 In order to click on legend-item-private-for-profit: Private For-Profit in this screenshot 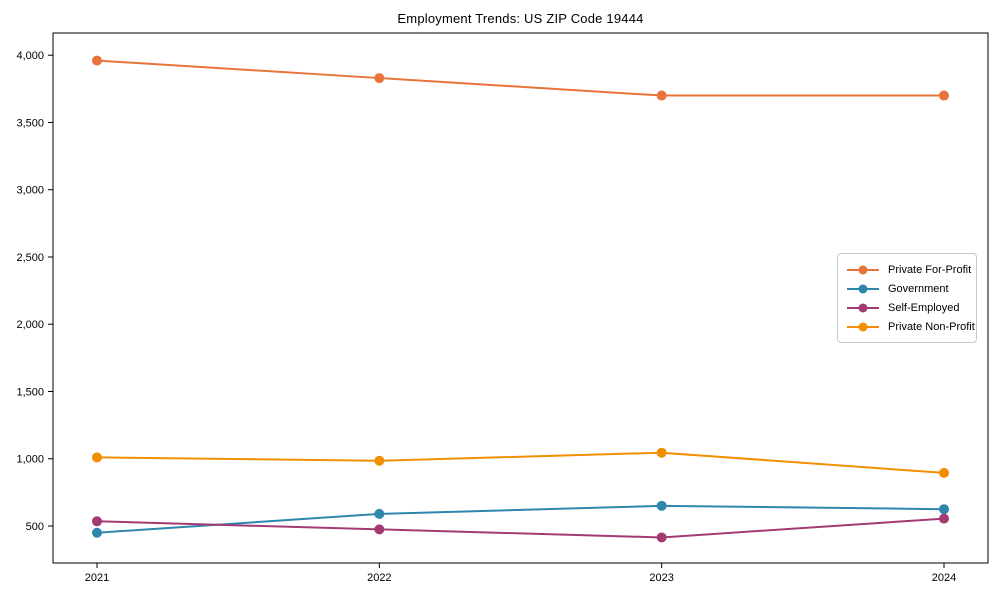, I will do `click(909, 269)`.